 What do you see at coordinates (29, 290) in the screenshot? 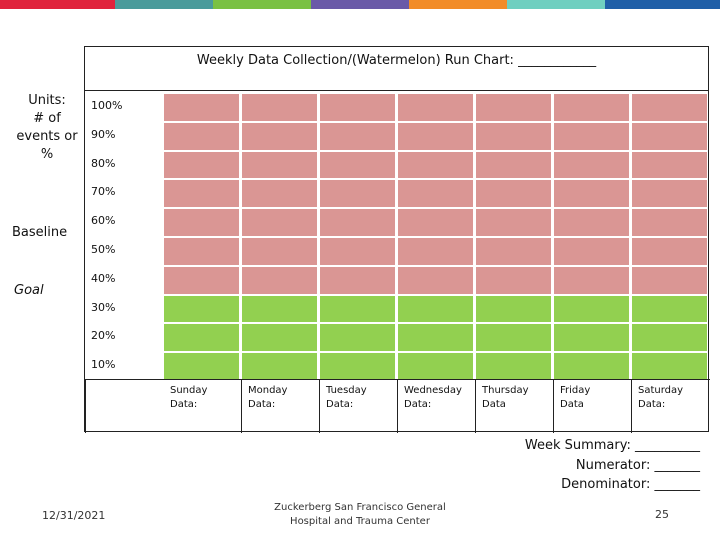
I see `goal-label: Goal` at bounding box center [29, 290].